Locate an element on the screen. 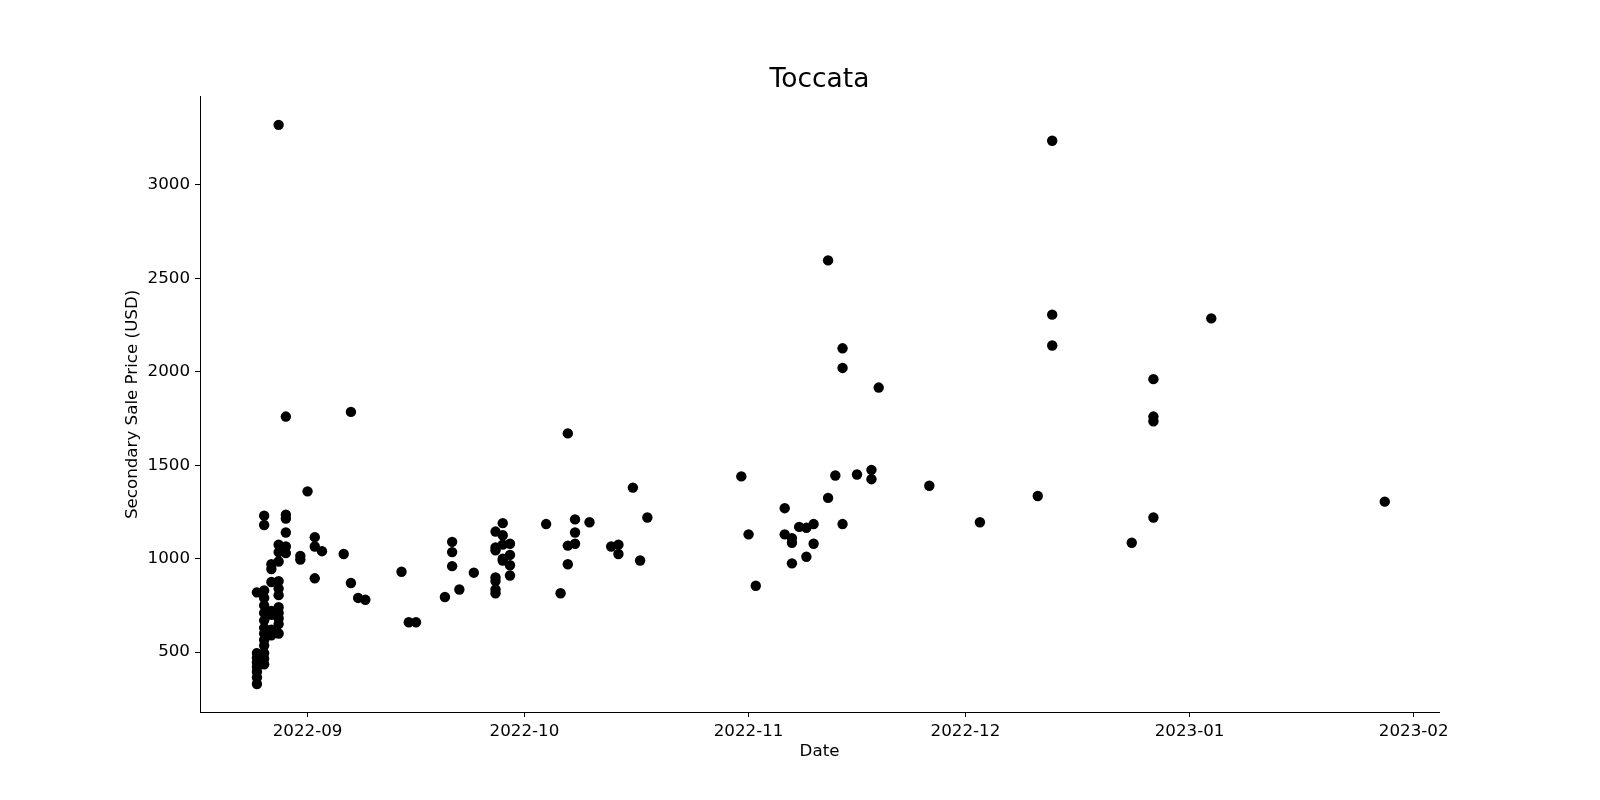 Image resolution: width=1600 pixels, height=800 pixels. x-axis-title: Date is located at coordinates (819, 750).